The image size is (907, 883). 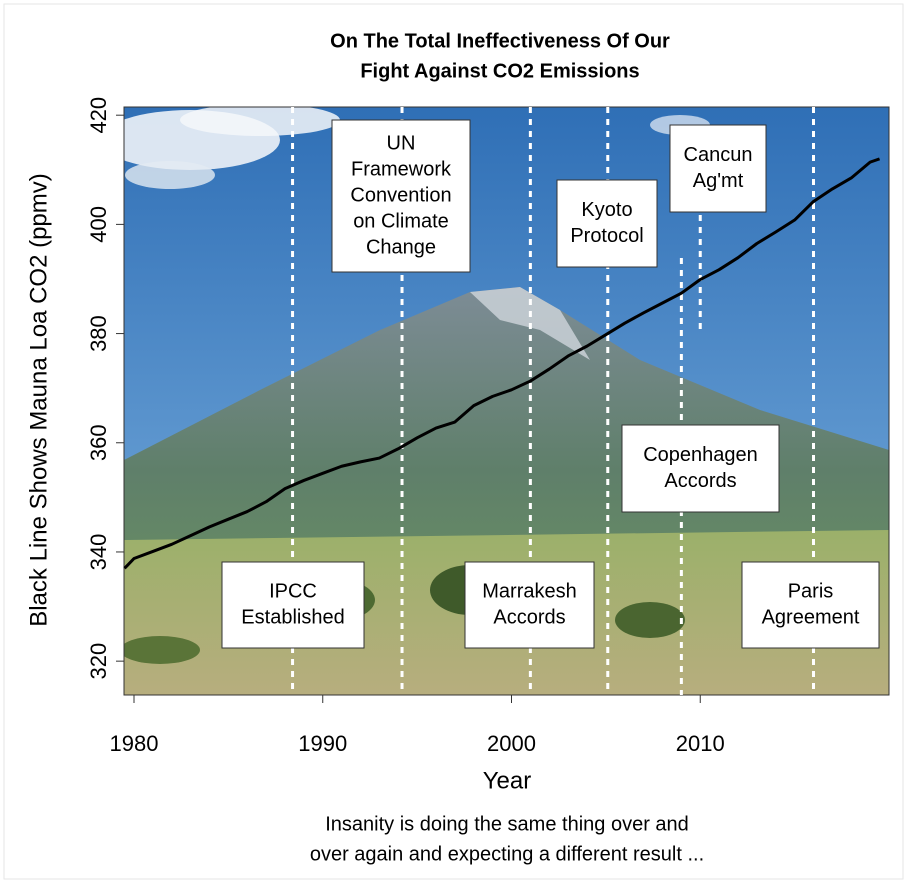 What do you see at coordinates (511, 743) in the screenshot?
I see `x-tick-label: 2000` at bounding box center [511, 743].